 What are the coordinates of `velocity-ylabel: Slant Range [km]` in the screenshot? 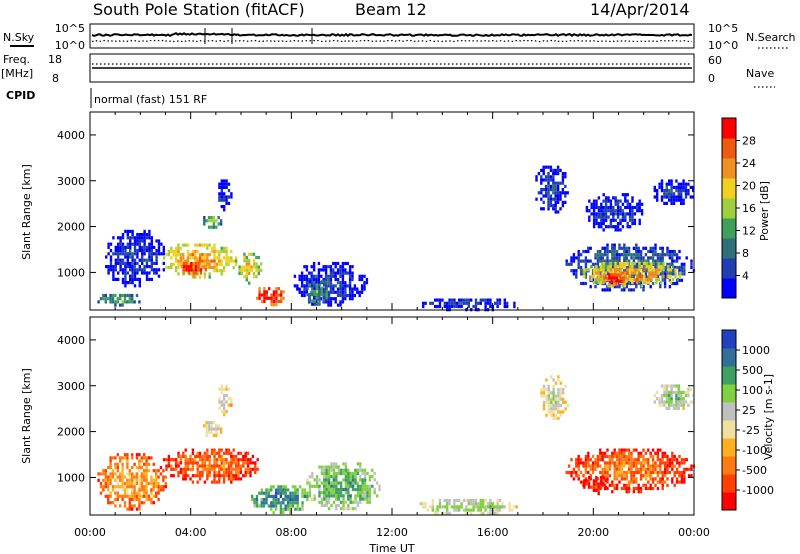 It's located at (26, 416).